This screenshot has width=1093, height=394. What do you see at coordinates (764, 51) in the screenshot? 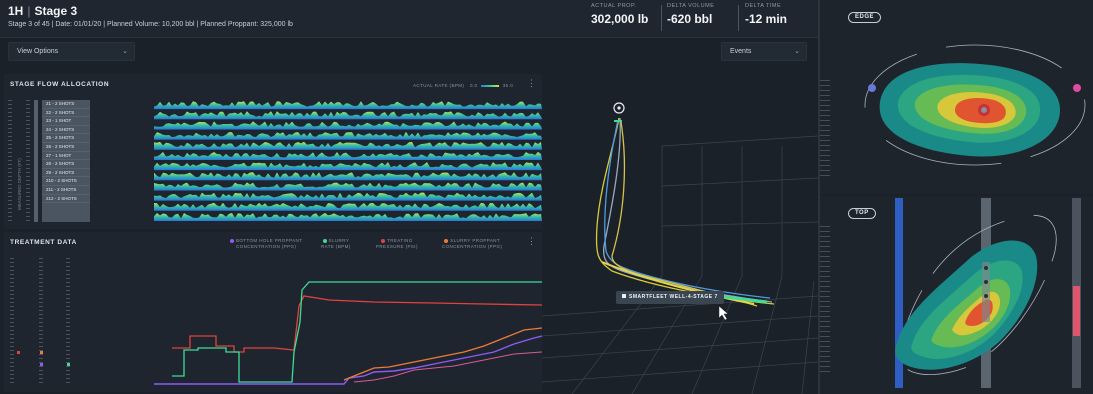
I see `events-dropdown: Events ⌄` at bounding box center [764, 51].